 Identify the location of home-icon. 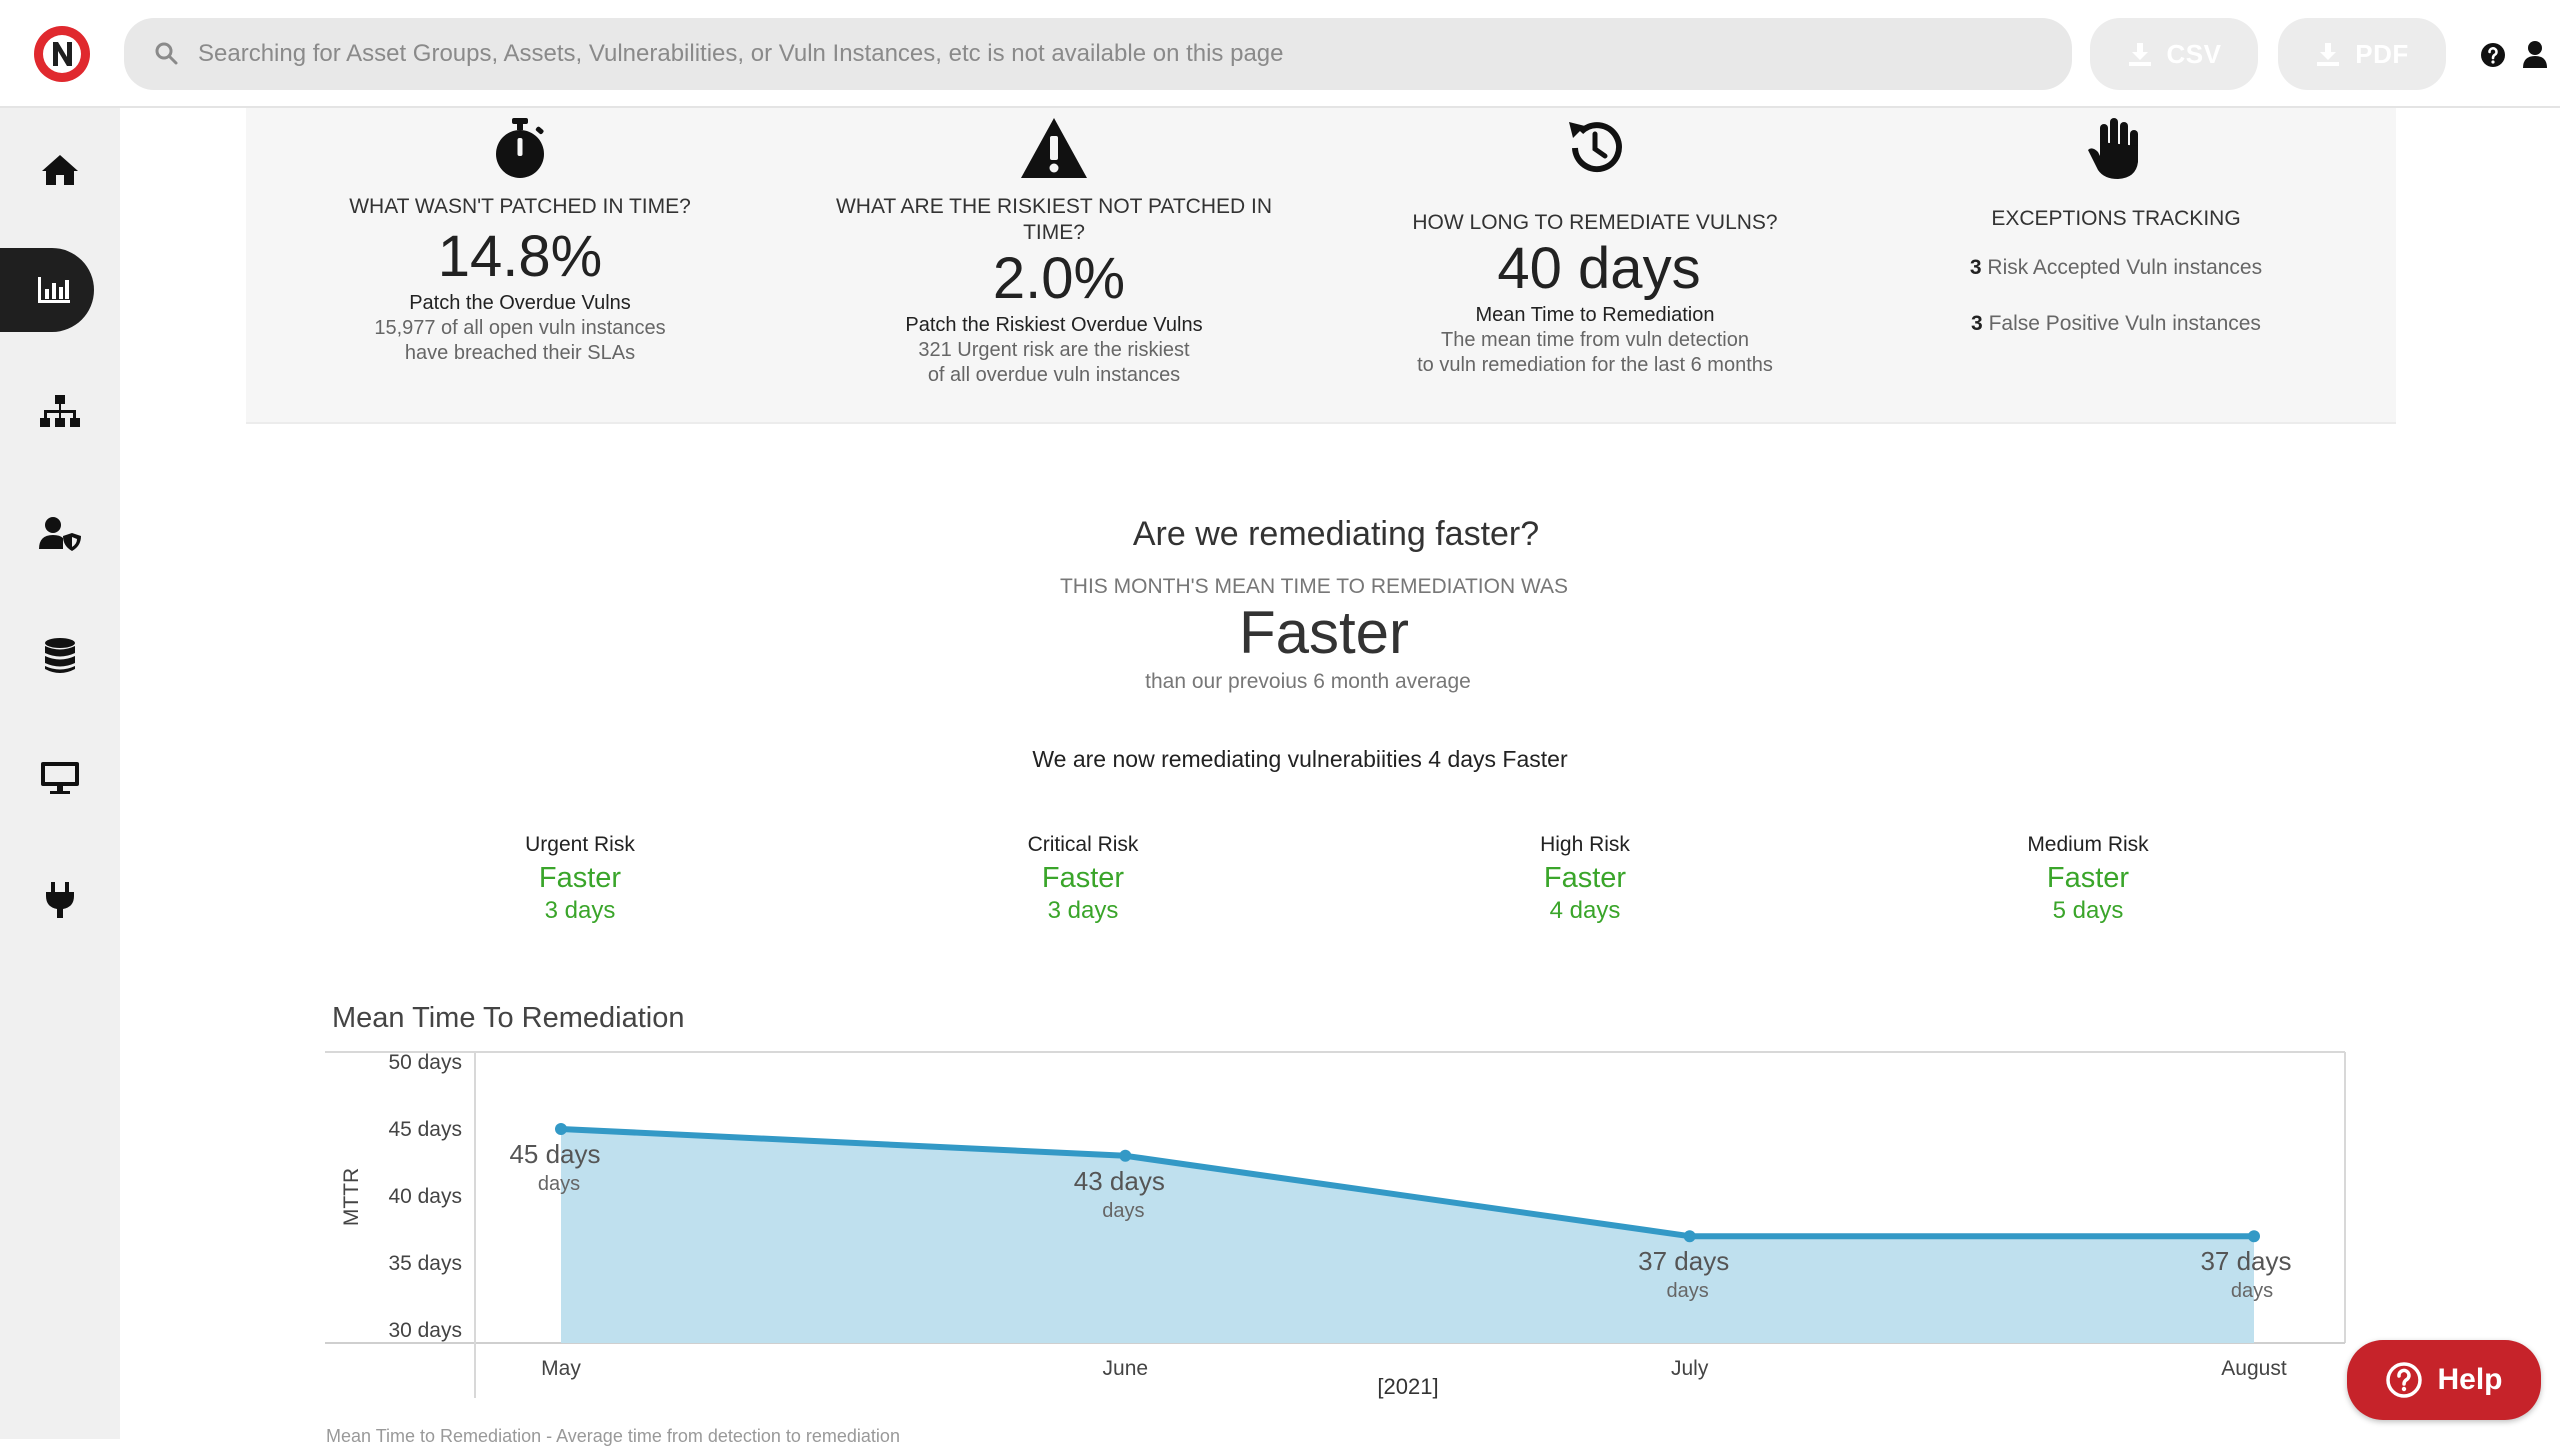
(60, 170).